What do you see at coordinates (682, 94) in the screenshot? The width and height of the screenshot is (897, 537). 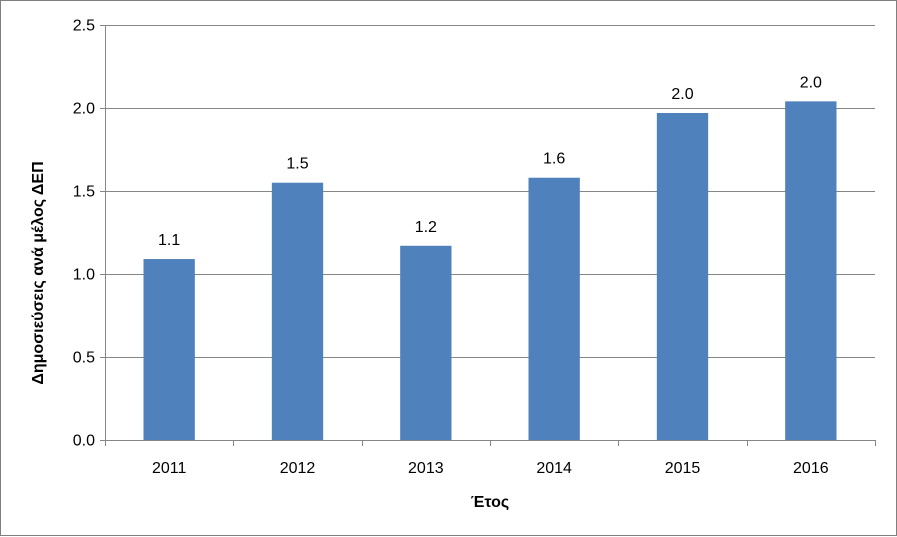 I see `data-label-2015: 2.0` at bounding box center [682, 94].